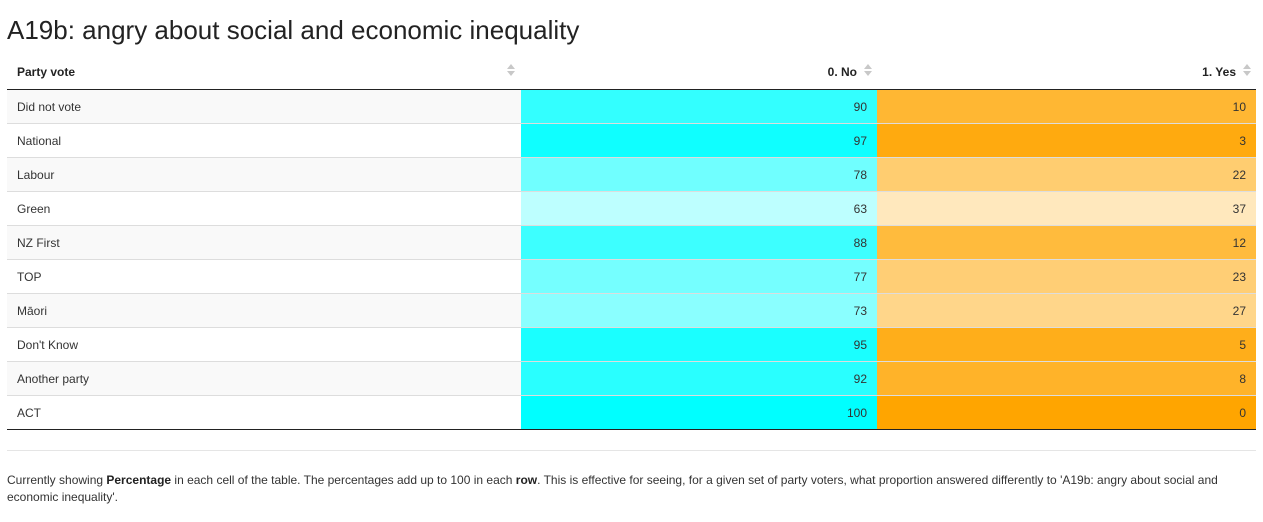 Image resolution: width=1263 pixels, height=522 pixels. Describe the element at coordinates (139, 480) in the screenshot. I see `footnote-measure: Percentage` at that location.